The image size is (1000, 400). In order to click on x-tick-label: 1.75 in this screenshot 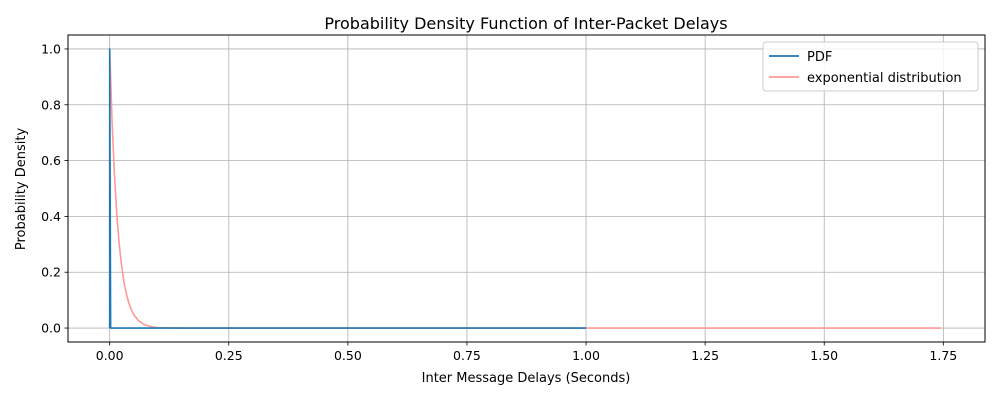, I will do `click(943, 355)`.